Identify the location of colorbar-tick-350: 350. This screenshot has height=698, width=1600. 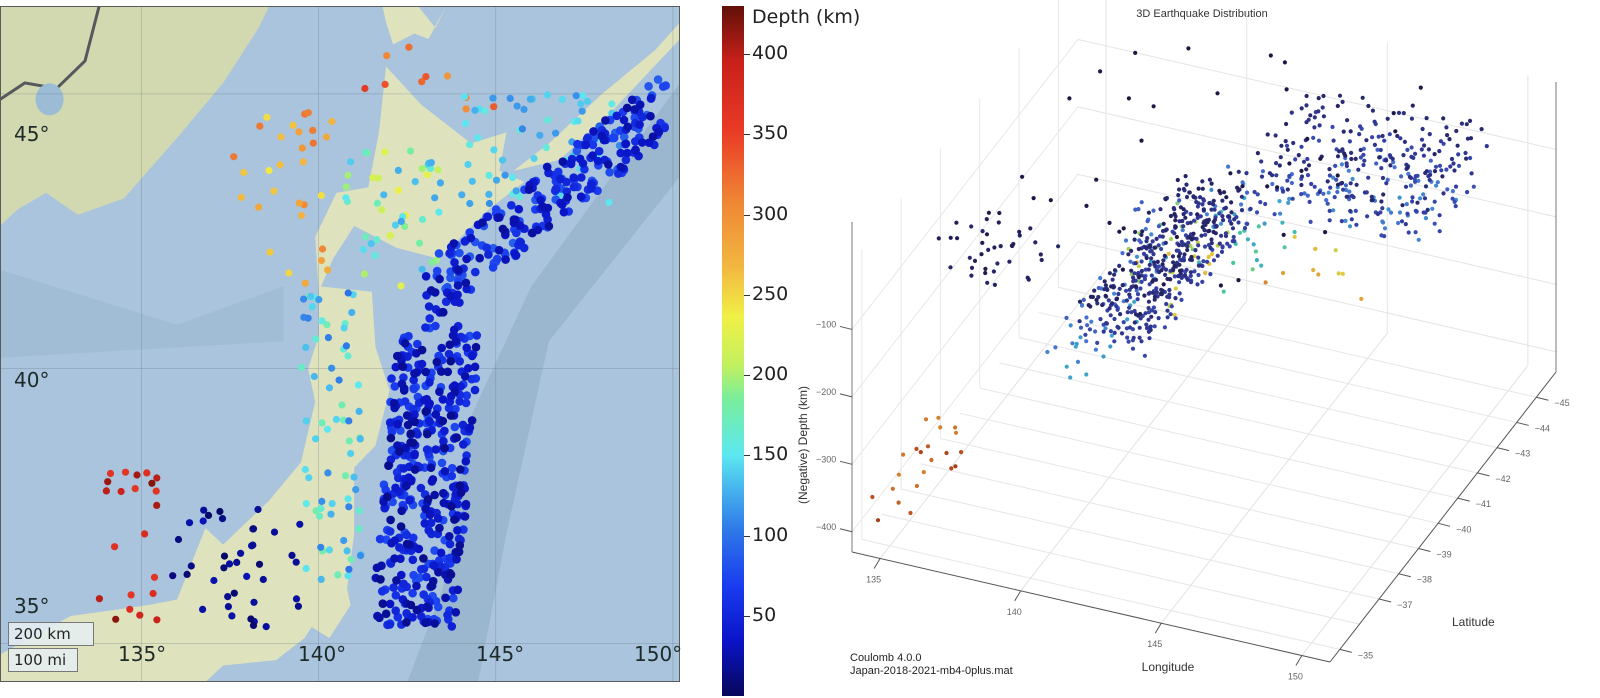
(770, 133).